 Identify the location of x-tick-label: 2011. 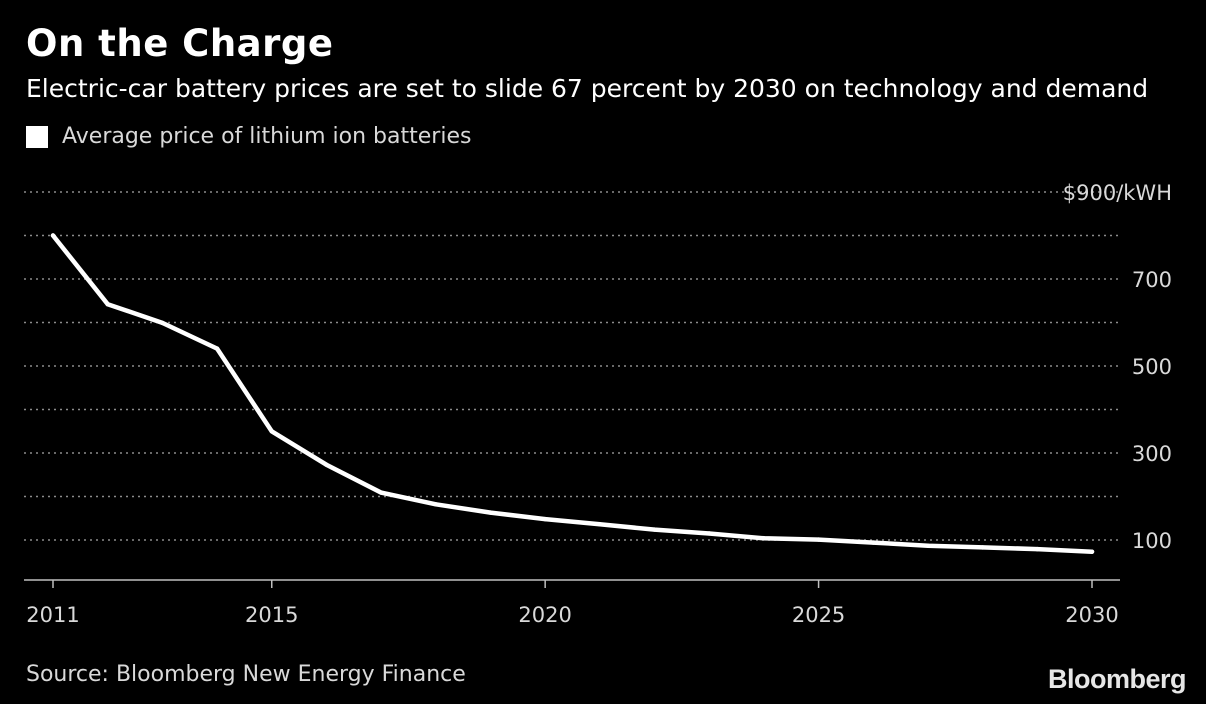
(52, 615).